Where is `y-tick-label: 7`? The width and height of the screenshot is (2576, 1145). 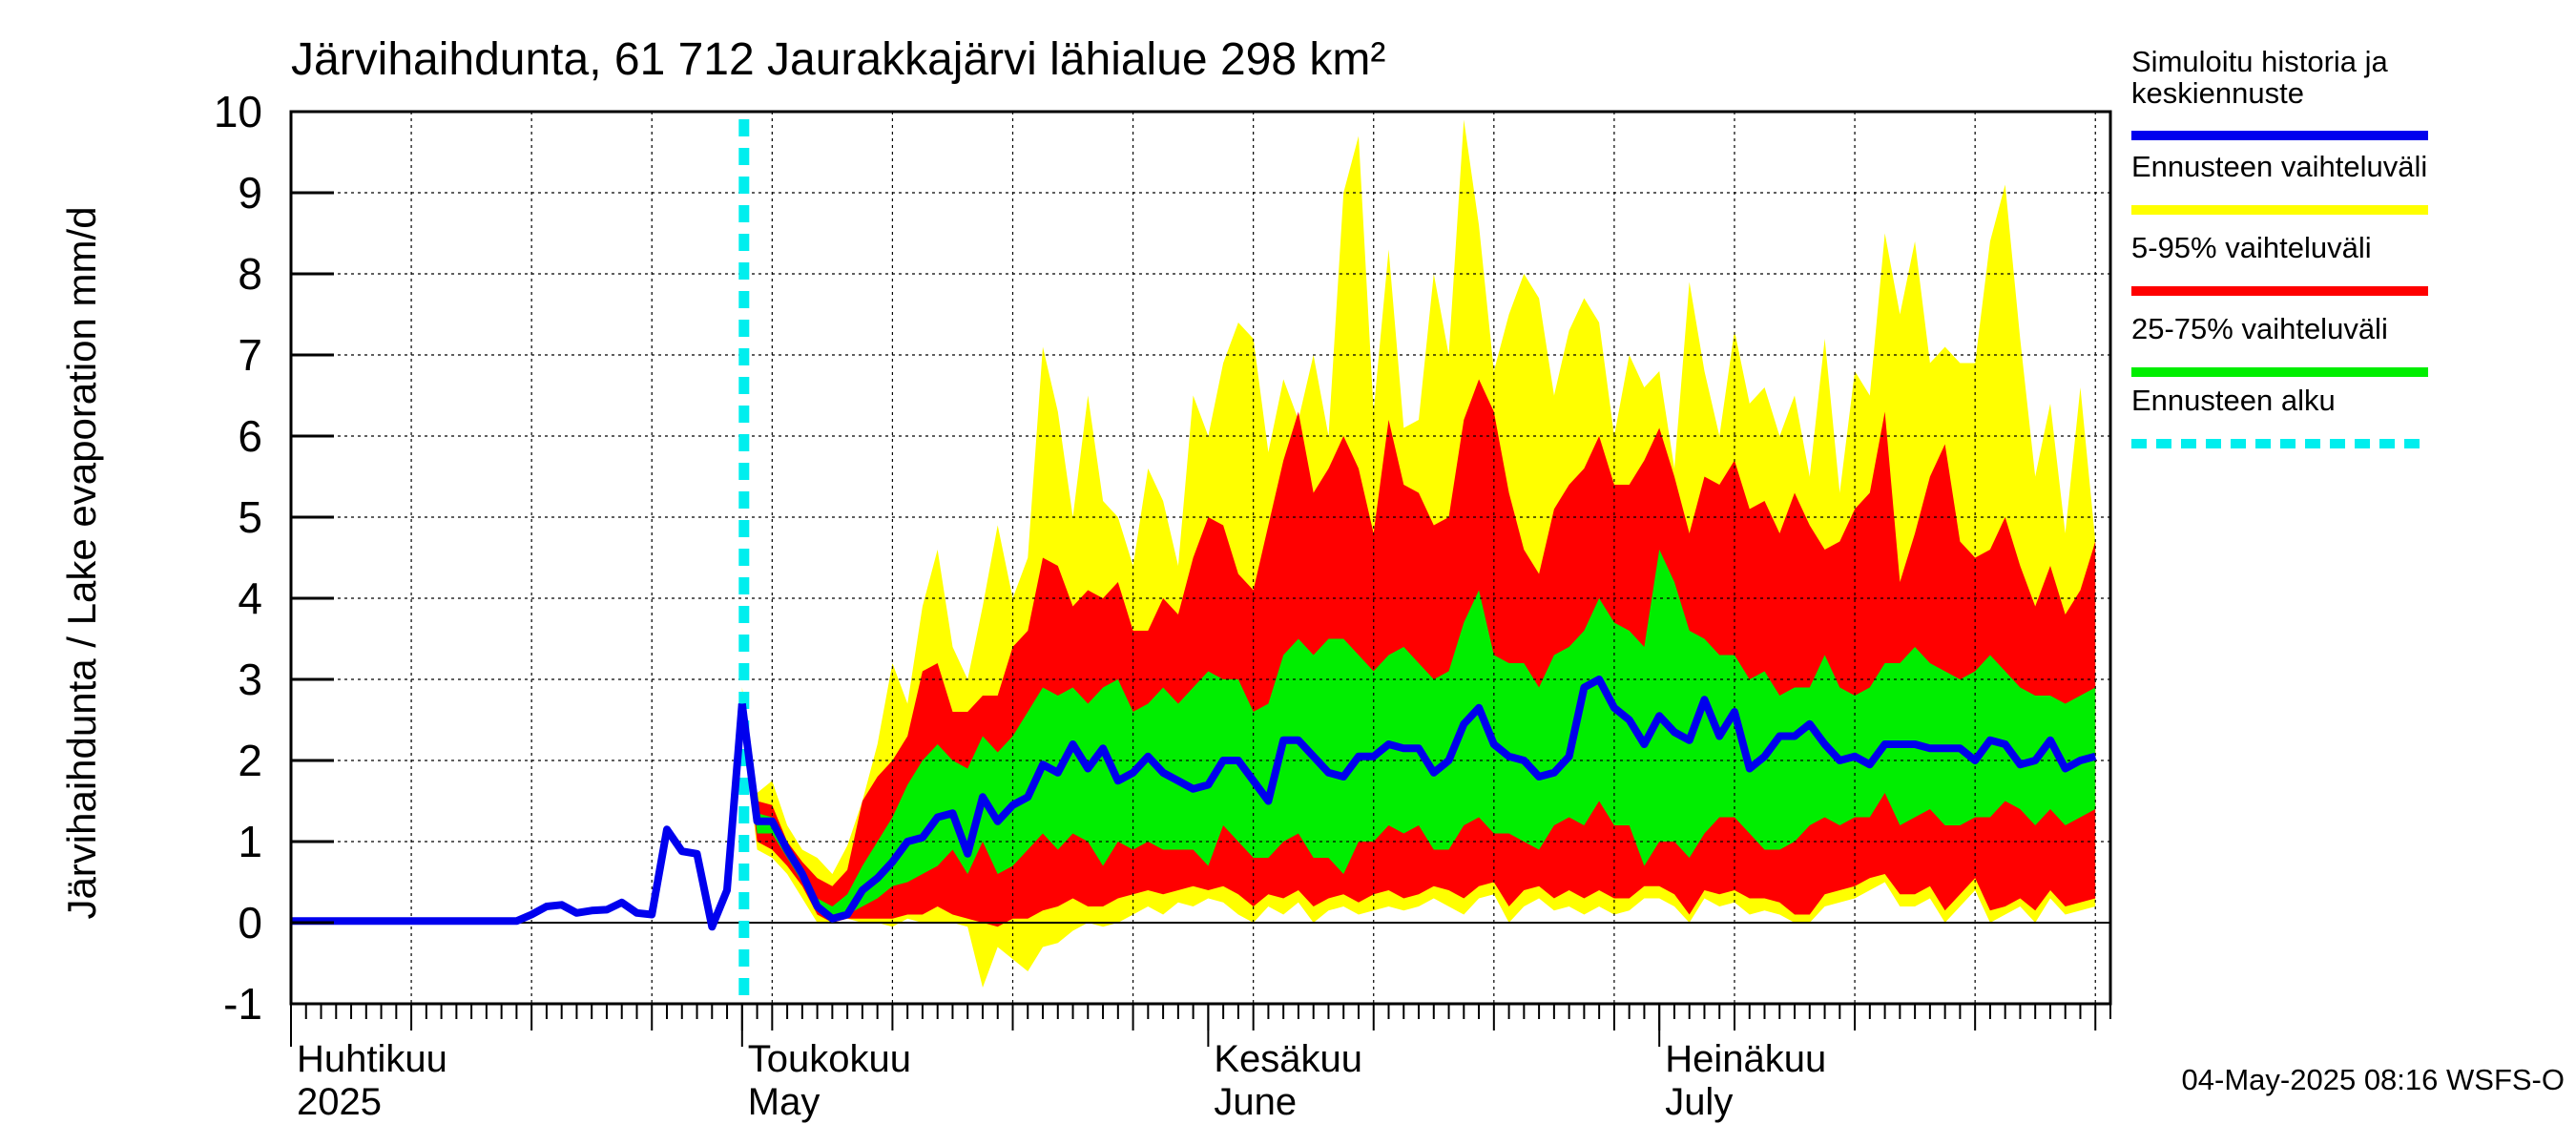
y-tick-label: 7 is located at coordinates (250, 355).